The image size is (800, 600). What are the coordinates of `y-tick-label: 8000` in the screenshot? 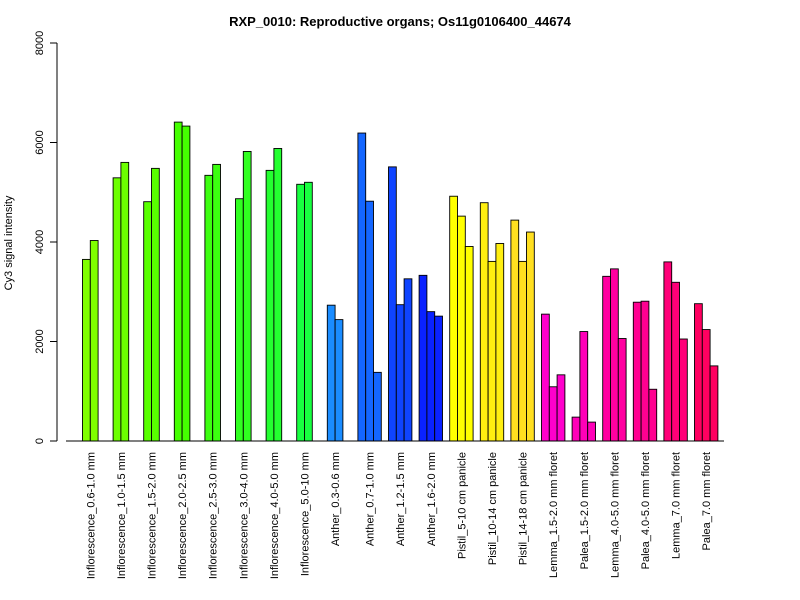 It's located at (40, 43).